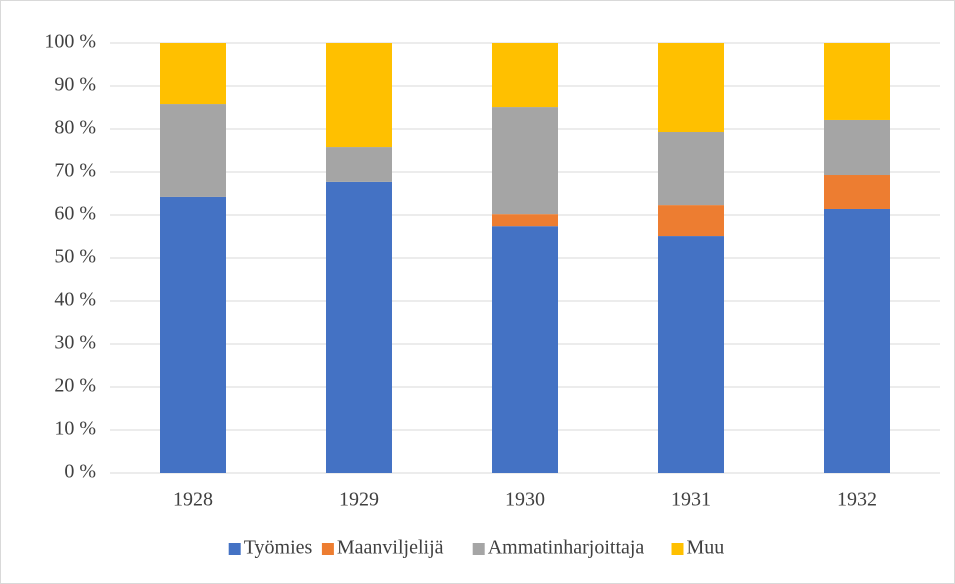 The width and height of the screenshot is (955, 584). What do you see at coordinates (278, 548) in the screenshot?
I see `legend-label: Työmies` at bounding box center [278, 548].